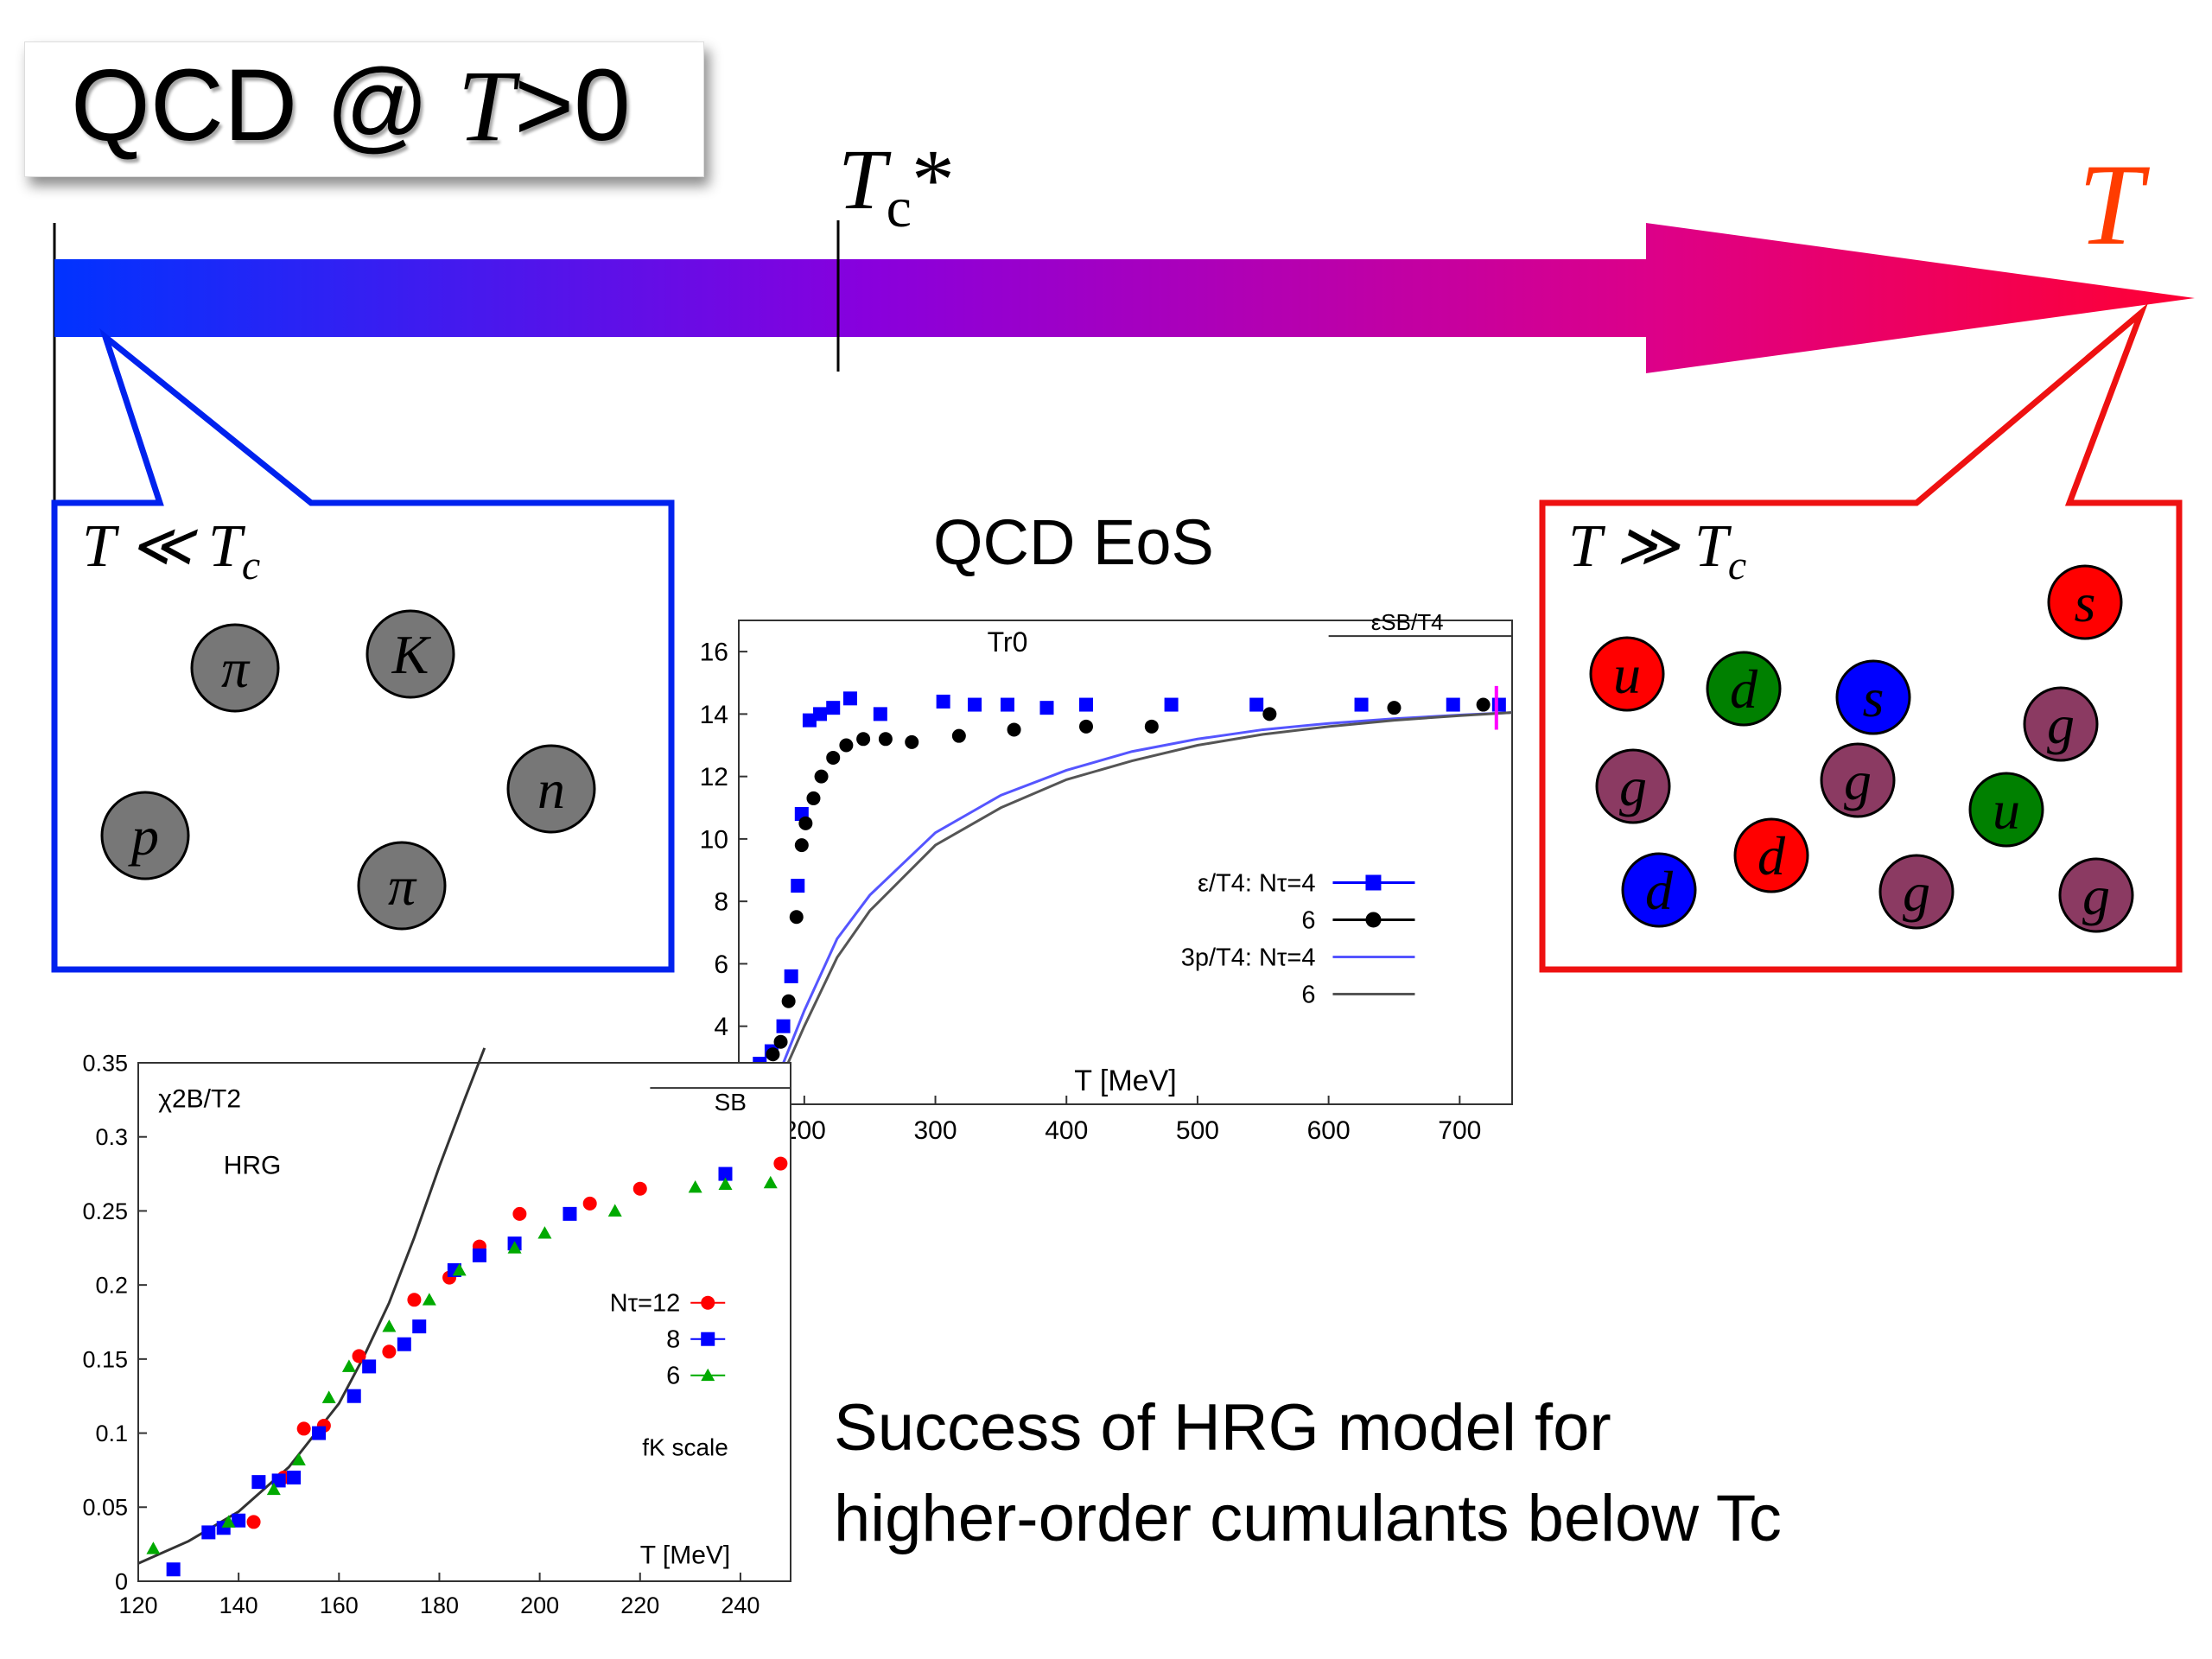 This screenshot has width=2212, height=1659. Describe the element at coordinates (1125, 1081) in the screenshot. I see `x-axis-label: T [MeV]` at that location.